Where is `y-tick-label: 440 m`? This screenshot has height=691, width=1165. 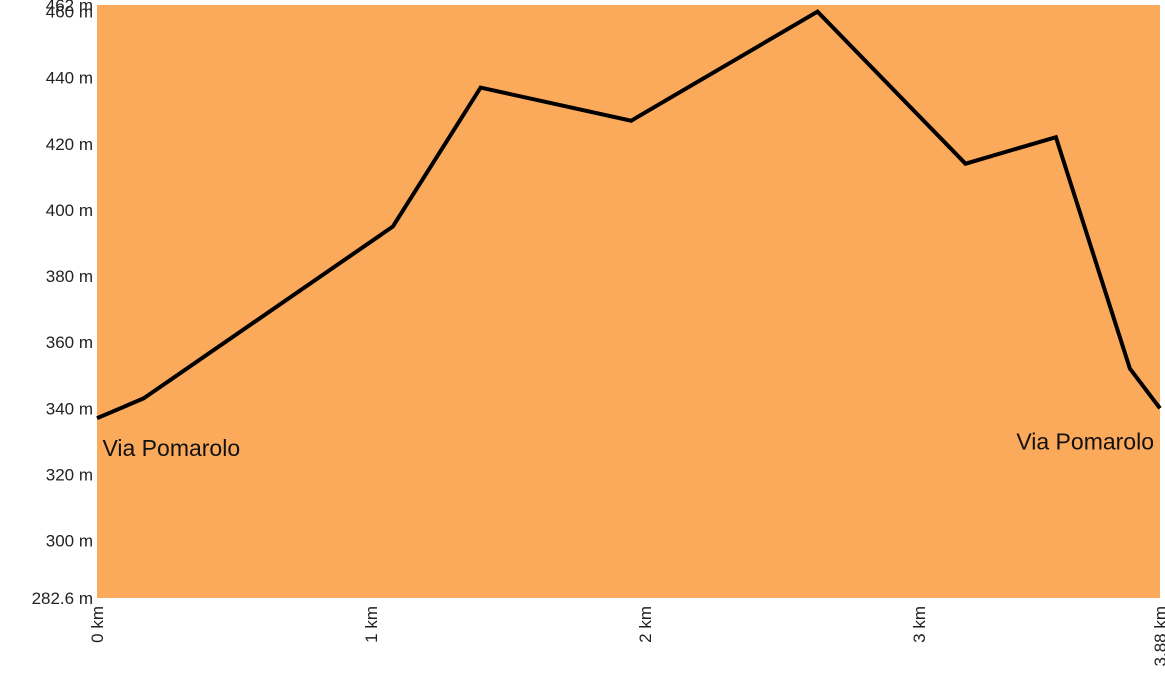 y-tick-label: 440 m is located at coordinates (69, 78).